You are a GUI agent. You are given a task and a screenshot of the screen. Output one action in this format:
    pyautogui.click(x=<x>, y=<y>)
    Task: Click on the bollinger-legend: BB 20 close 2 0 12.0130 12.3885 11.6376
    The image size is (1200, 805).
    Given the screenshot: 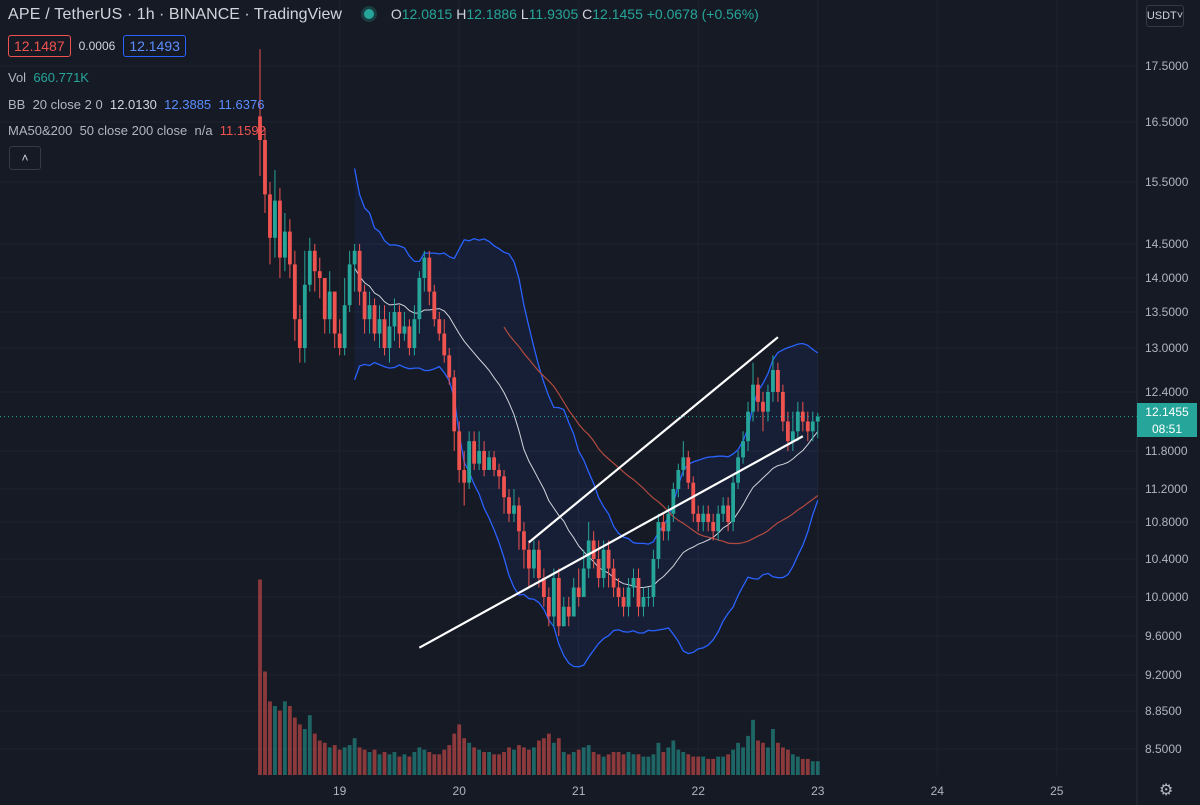 What is the action you would take?
    pyautogui.click(x=136, y=104)
    